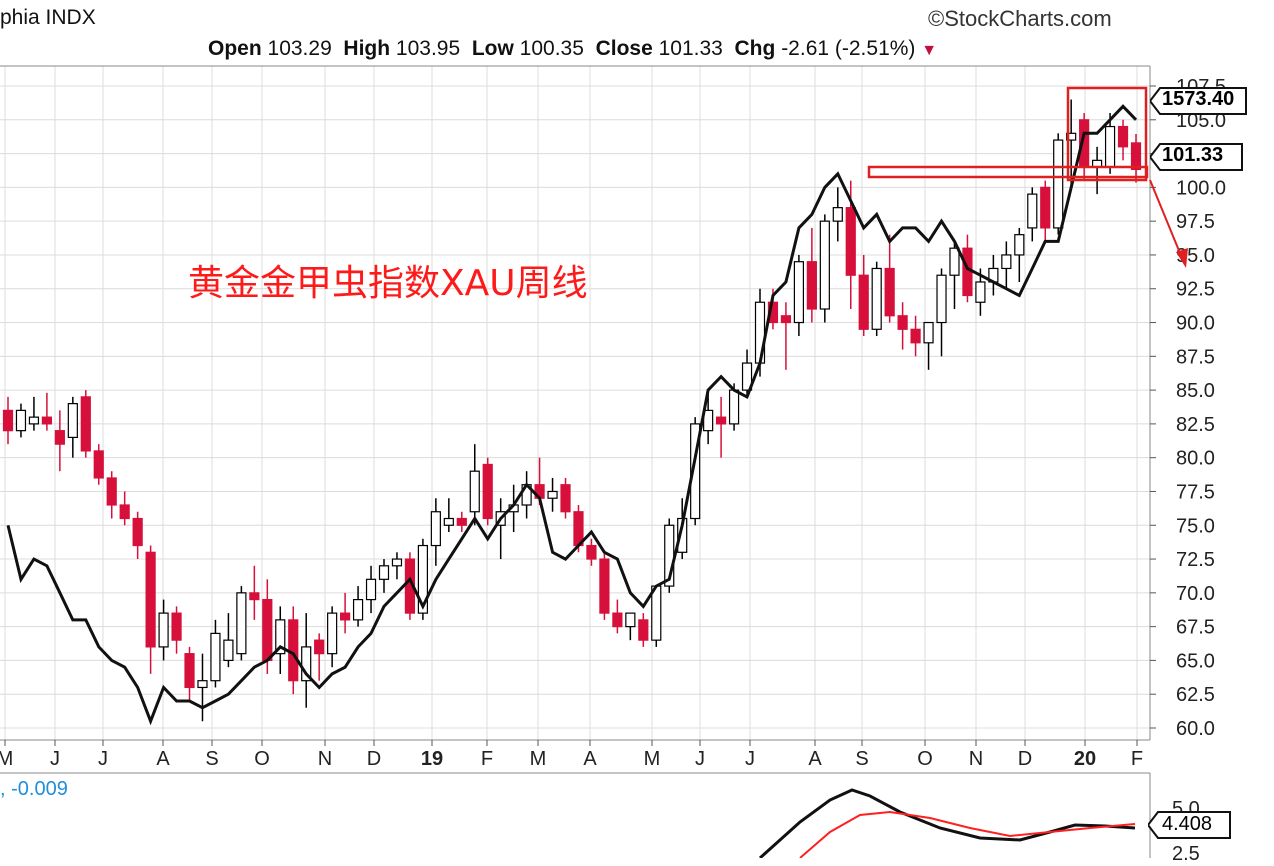 The image size is (1274, 866). I want to click on high-label: High, so click(367, 48).